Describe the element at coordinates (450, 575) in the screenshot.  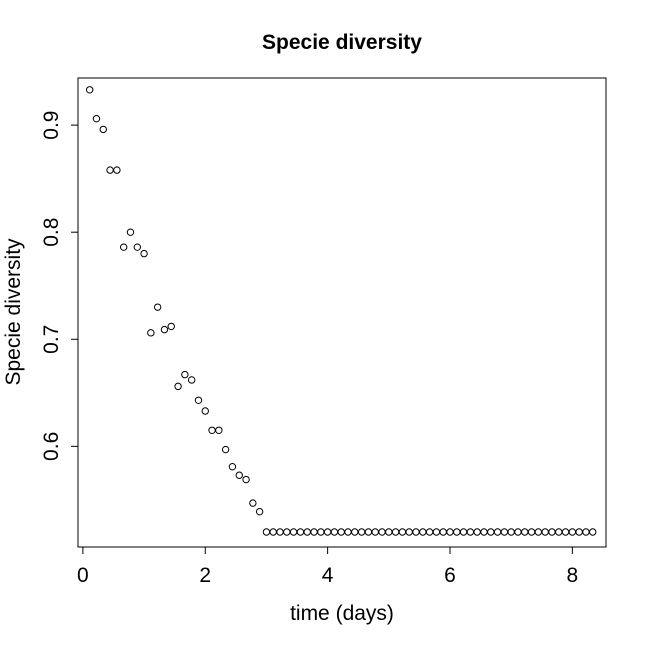
I see `x-tick-label: 6` at that location.